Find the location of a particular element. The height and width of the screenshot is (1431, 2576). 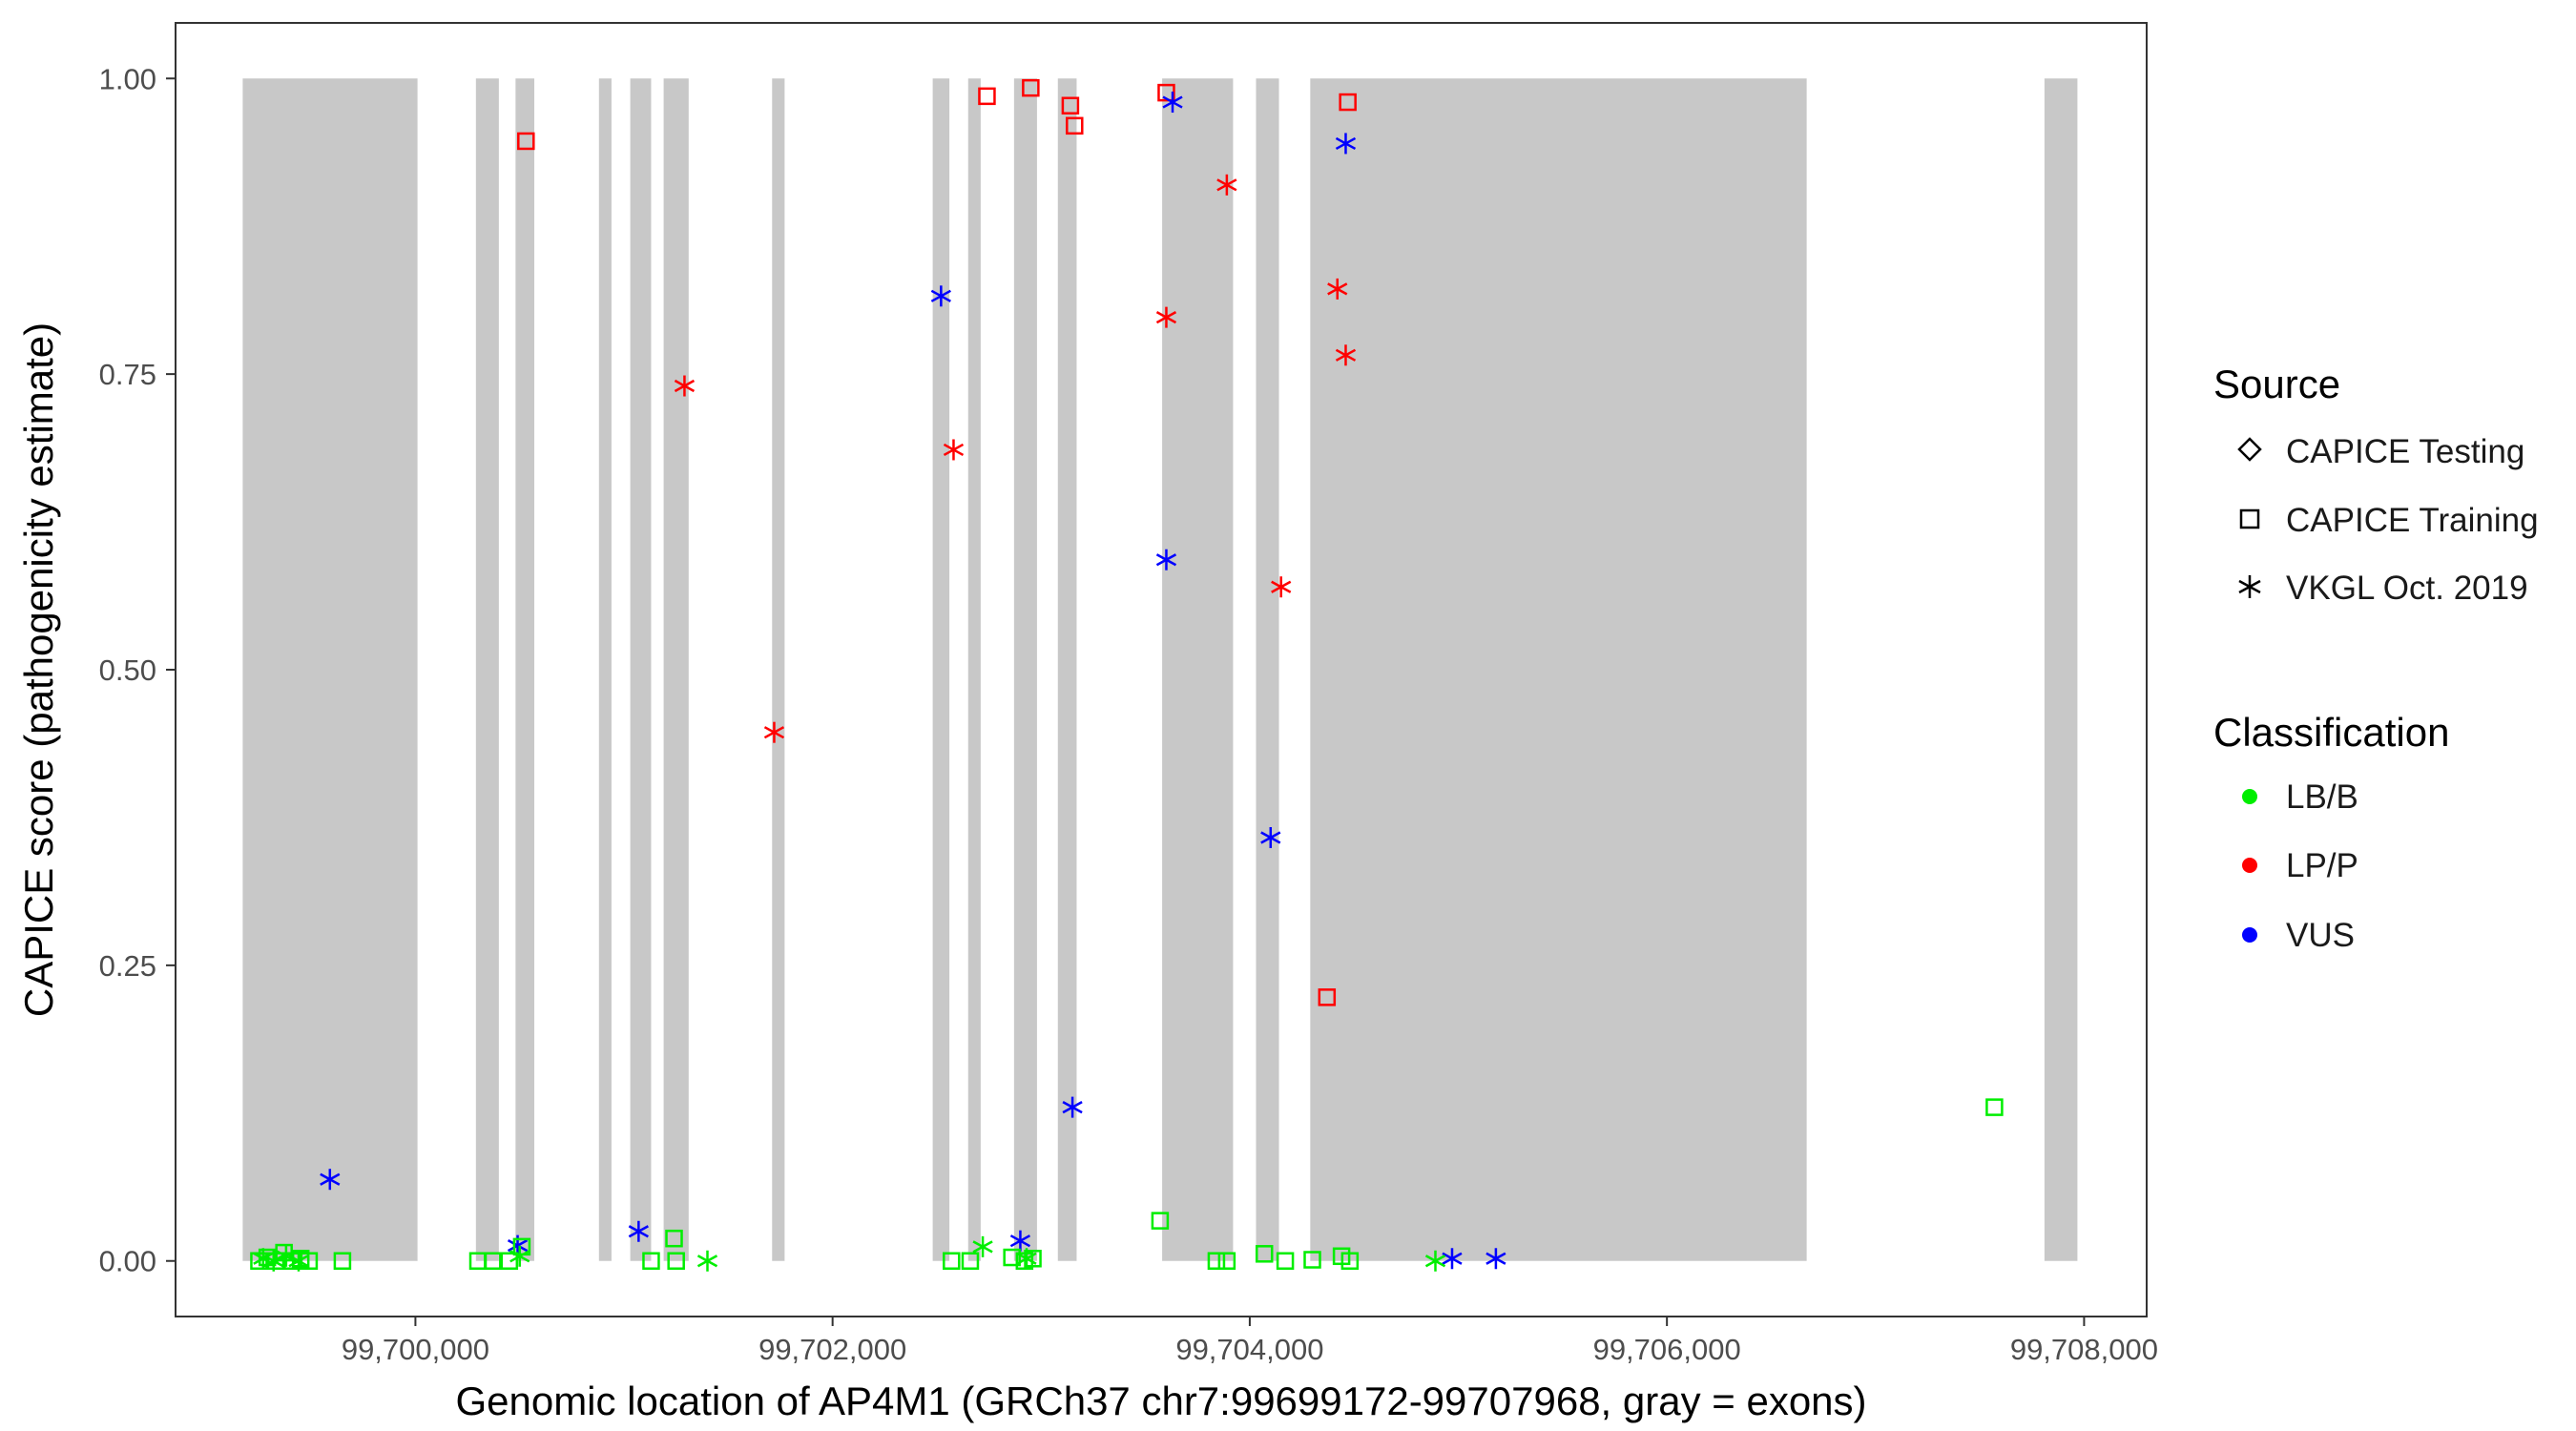

x-tick-label: 99,708,000 is located at coordinates (2084, 1349).